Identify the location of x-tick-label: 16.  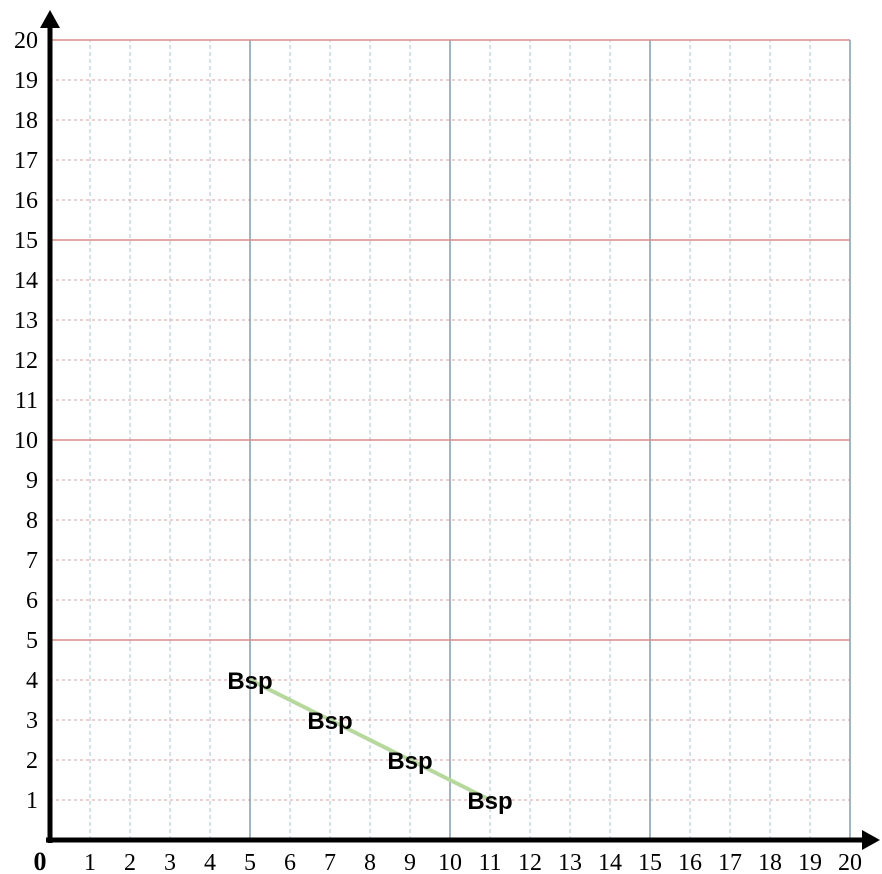
(690, 862).